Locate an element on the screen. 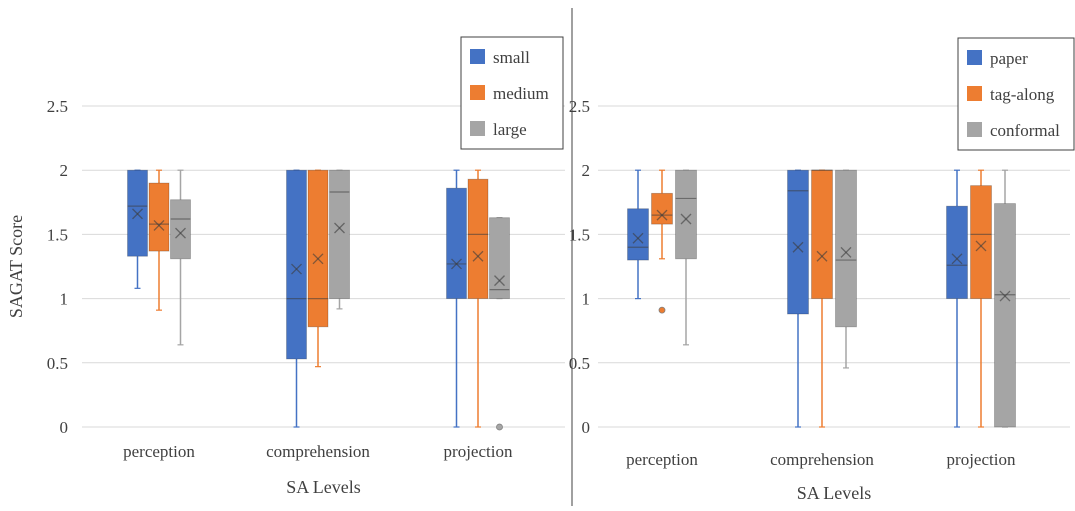 This screenshot has height=511, width=1075. legend-label: paper is located at coordinates (1009, 58).